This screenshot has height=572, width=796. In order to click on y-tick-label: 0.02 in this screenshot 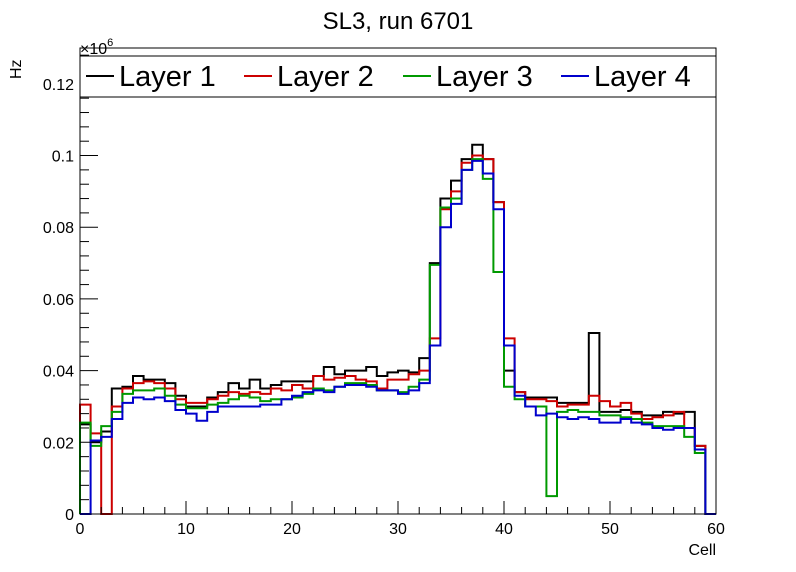, I will do `click(58, 443)`.